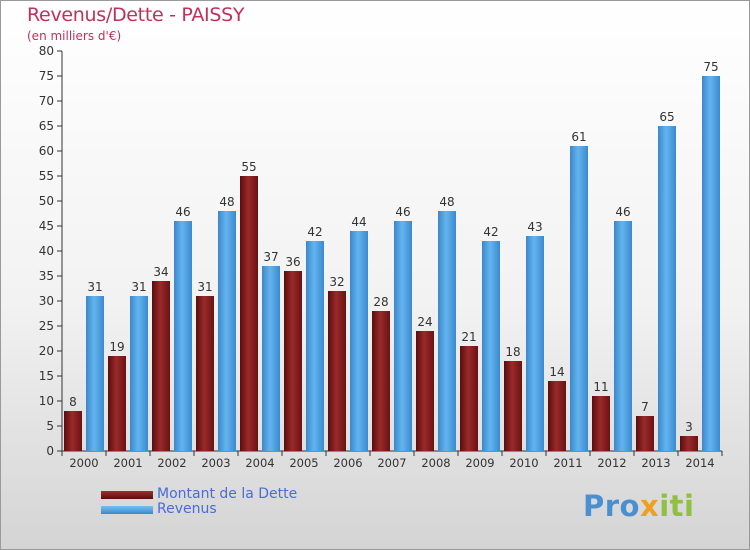  I want to click on y-tick-label: 80, so click(46, 51).